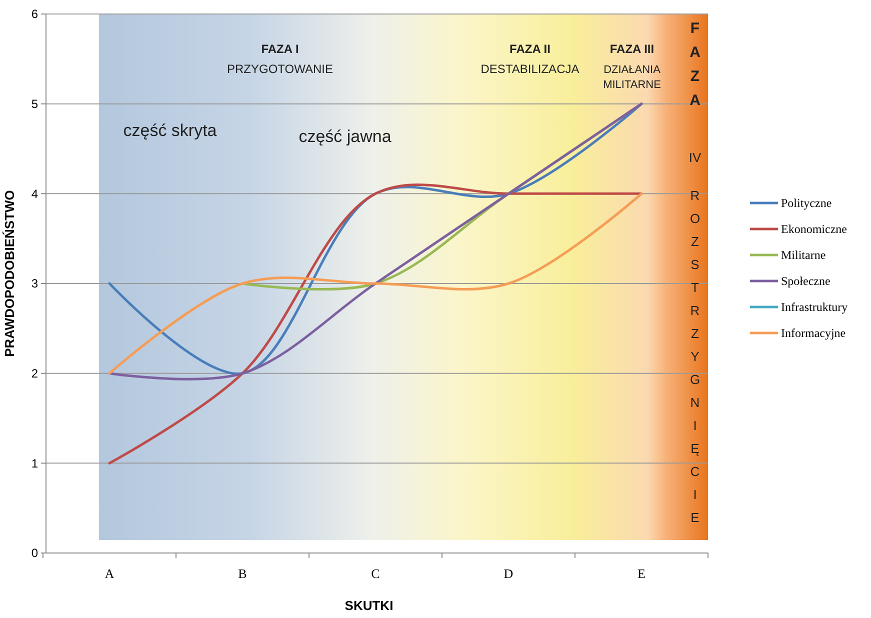 The width and height of the screenshot is (871, 618). I want to click on y-tick-label: 4, so click(34, 193).